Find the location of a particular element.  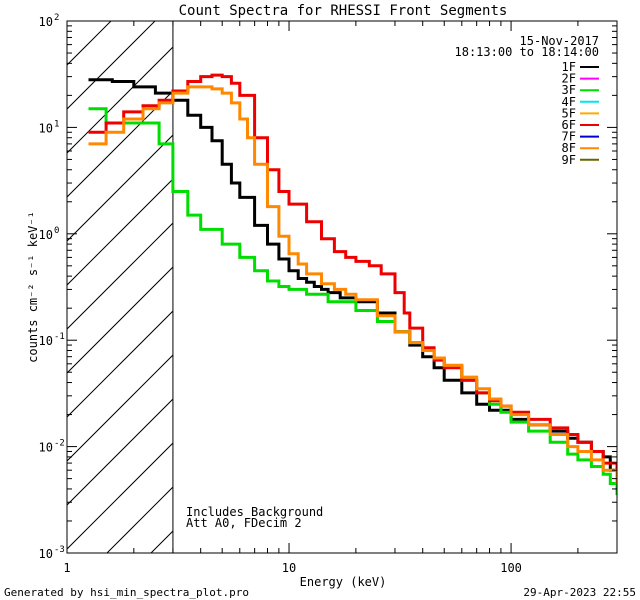

y-tick-exponent: -2 is located at coordinates (59, 444).